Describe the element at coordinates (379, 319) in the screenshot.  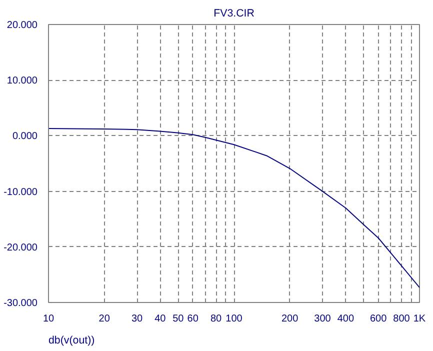
I see `x-tick-label: 600` at that location.